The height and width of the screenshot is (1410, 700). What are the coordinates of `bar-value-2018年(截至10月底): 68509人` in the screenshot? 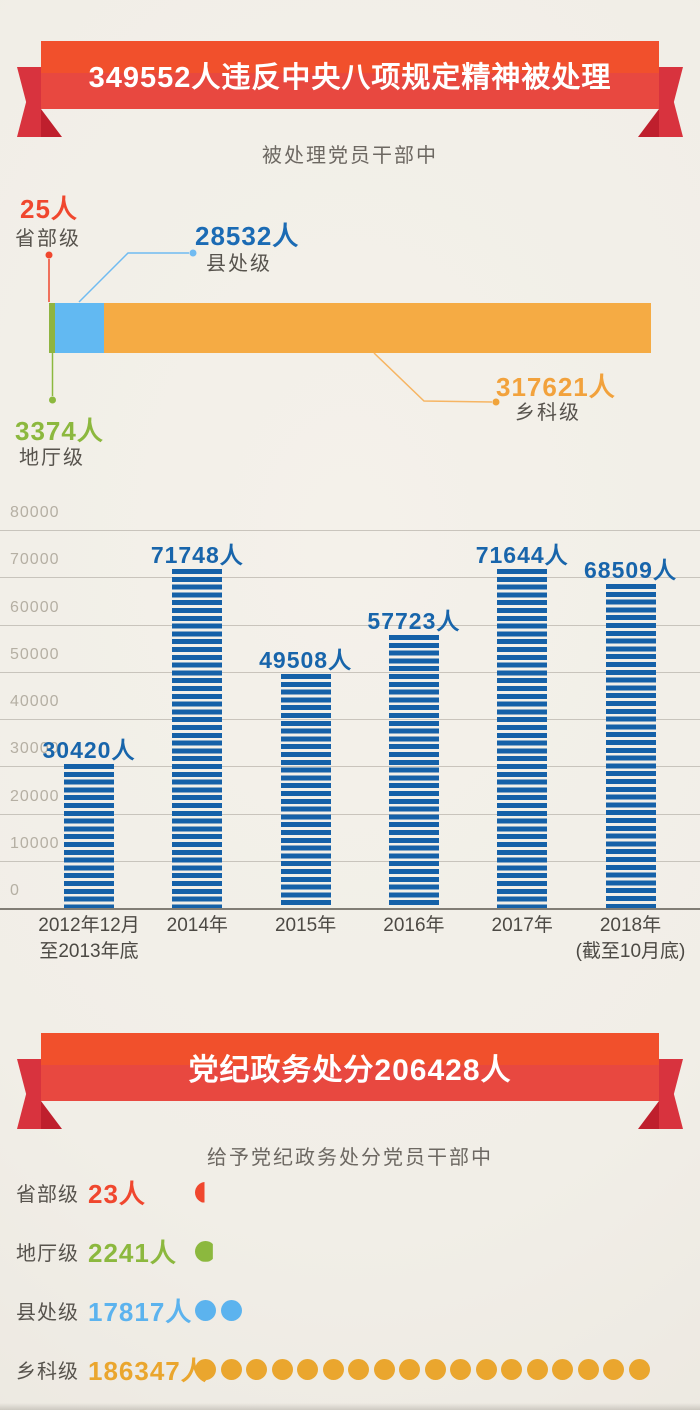 It's located at (630, 570).